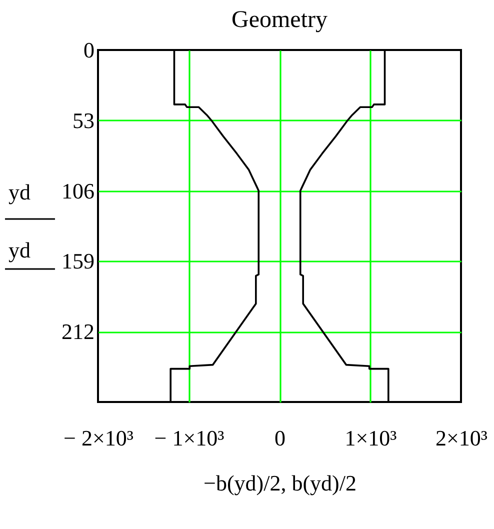 The image size is (494, 529). I want to click on x-axis-title: −b(yd)/2, b(yd)/2, so click(280, 483).